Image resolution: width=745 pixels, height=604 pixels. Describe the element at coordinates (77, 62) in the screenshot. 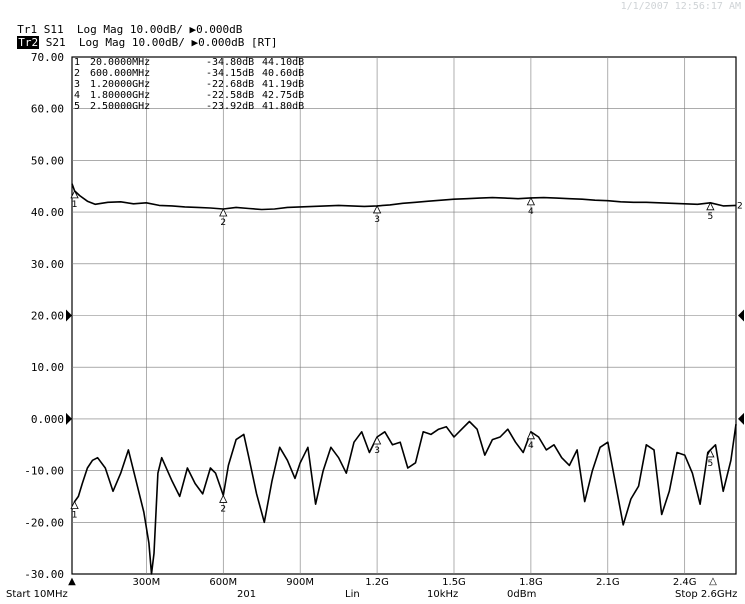

I see `marker-num: 1` at that location.